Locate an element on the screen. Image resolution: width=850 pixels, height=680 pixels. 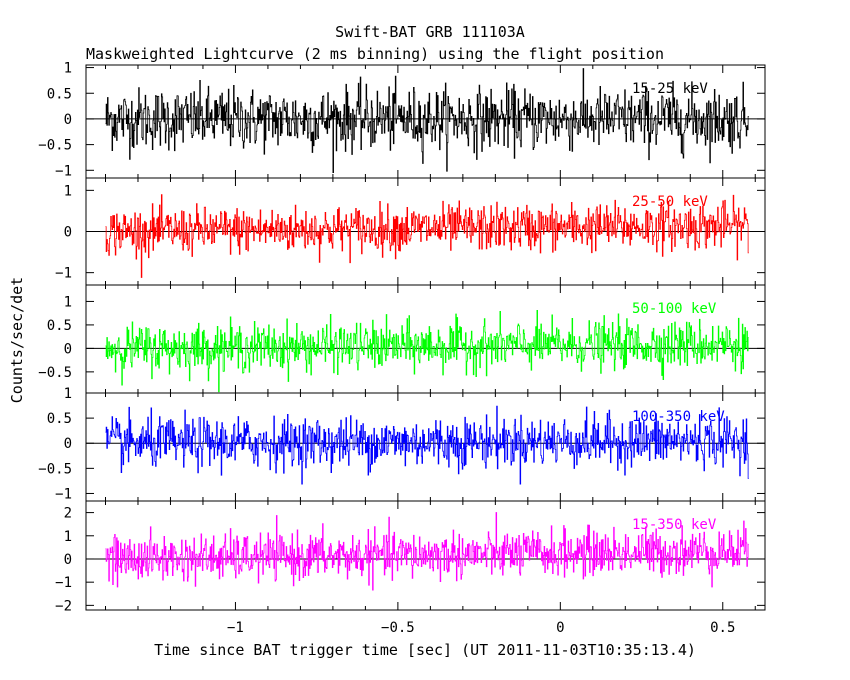
band-label-4: 15-350 keV is located at coordinates (674, 525).